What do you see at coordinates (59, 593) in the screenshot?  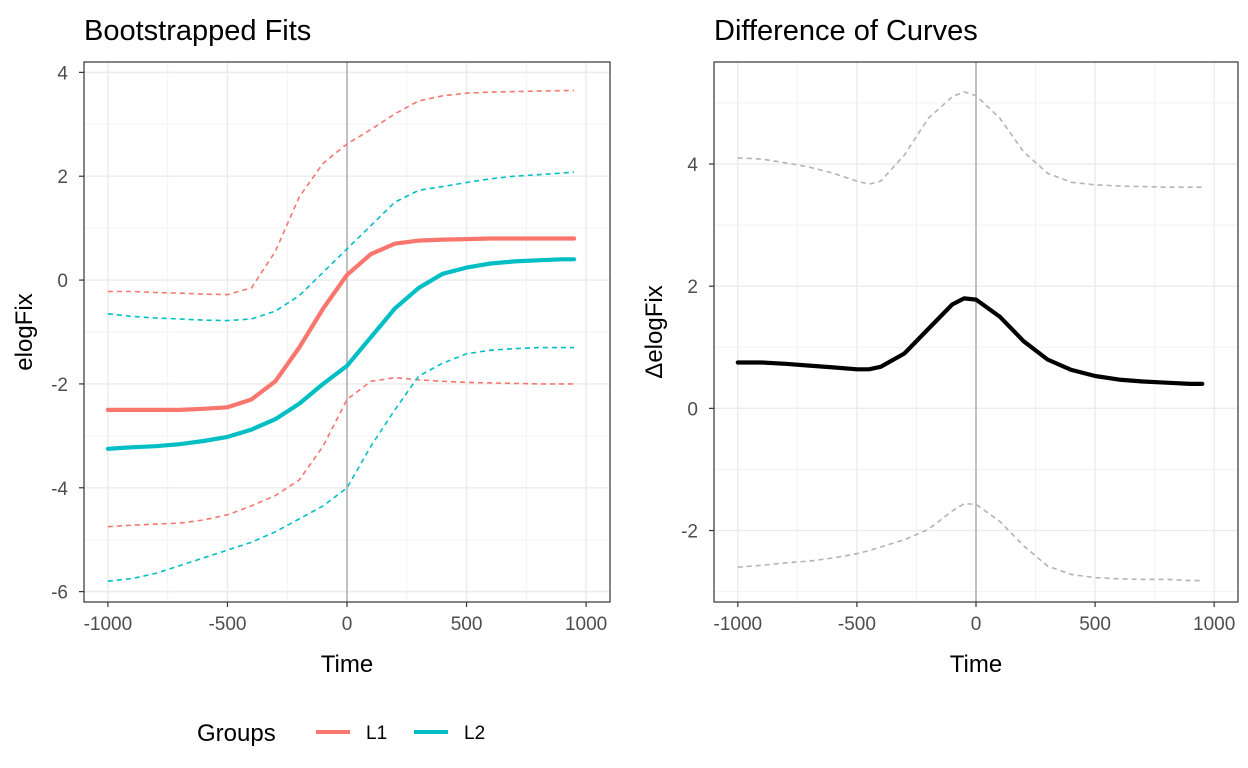 I see `y-tick-label: -6` at bounding box center [59, 593].